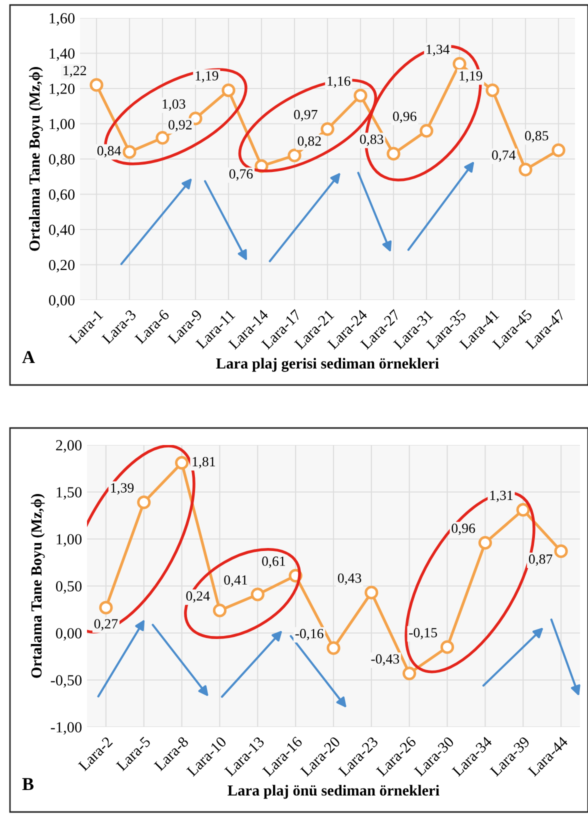  I want to click on y-tick-label: 1,50, so click(69, 493).